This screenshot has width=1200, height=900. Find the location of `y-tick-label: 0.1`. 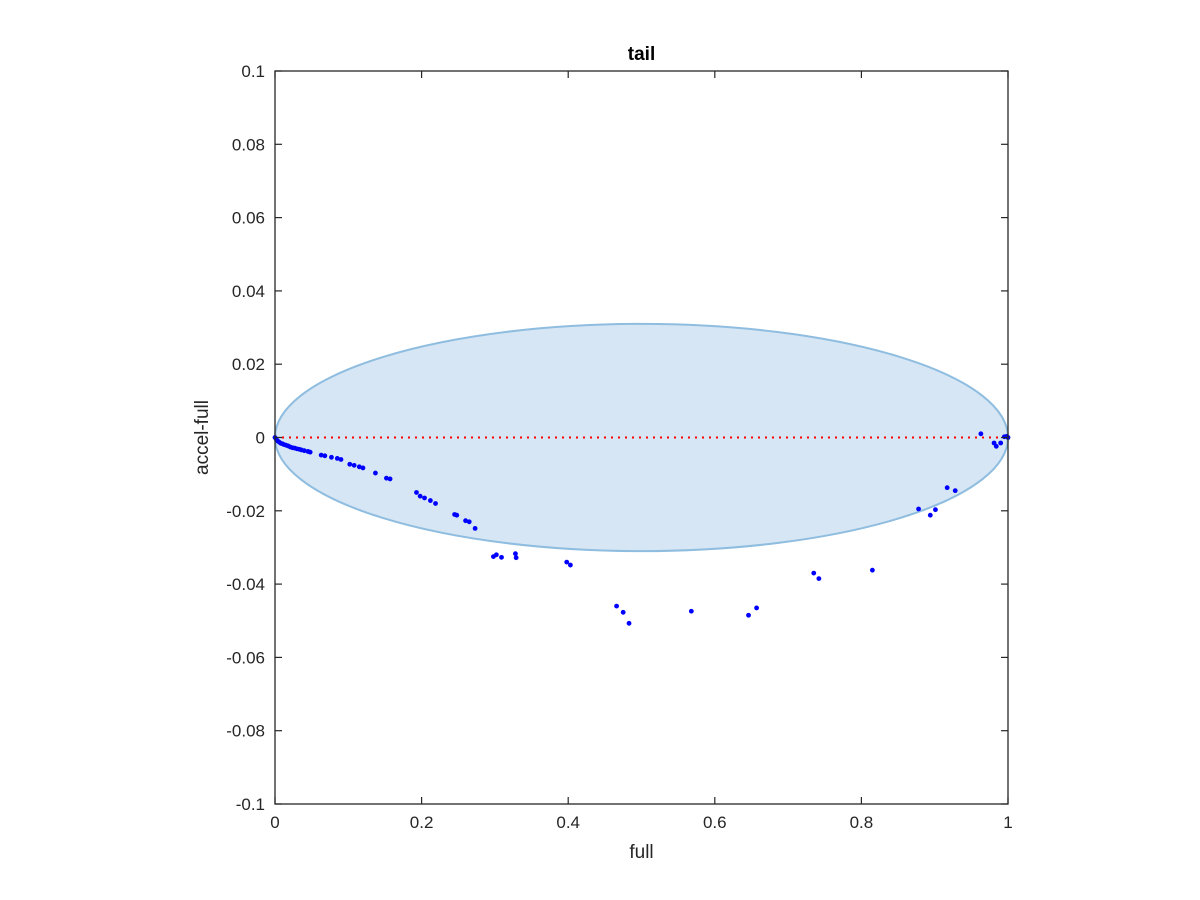

y-tick-label: 0.1 is located at coordinates (253, 71).